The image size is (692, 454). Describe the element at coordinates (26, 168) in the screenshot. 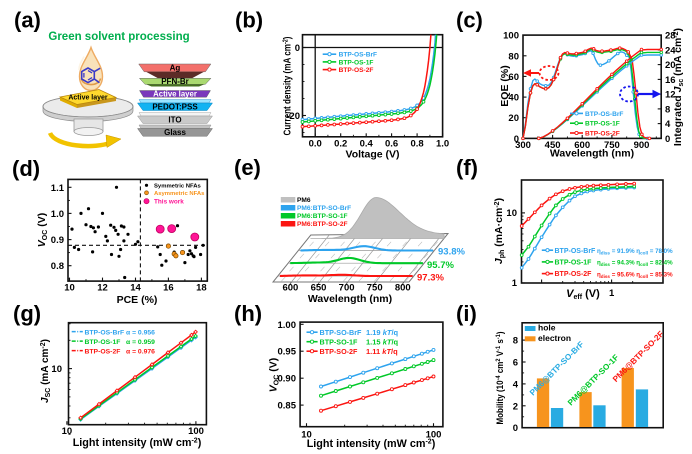

I see `svg-text: (d)` at that location.